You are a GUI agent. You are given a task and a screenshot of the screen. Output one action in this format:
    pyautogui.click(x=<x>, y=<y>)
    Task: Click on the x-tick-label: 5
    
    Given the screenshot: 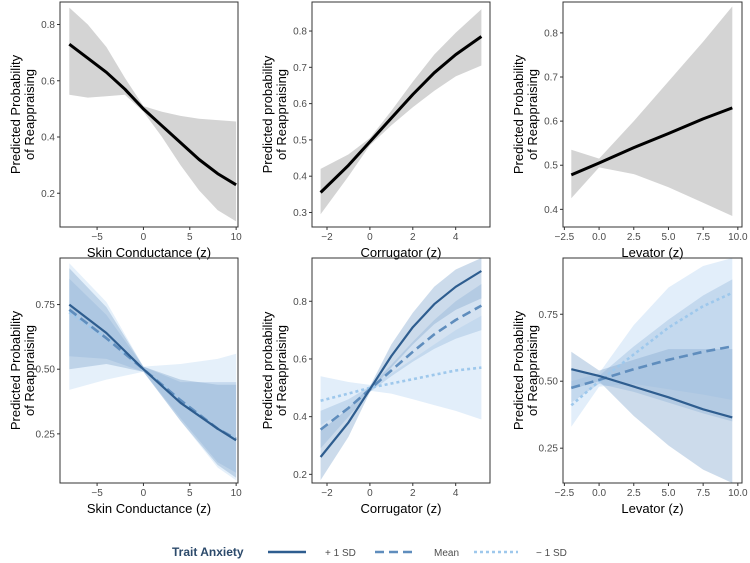 What is the action you would take?
    pyautogui.click(x=190, y=493)
    